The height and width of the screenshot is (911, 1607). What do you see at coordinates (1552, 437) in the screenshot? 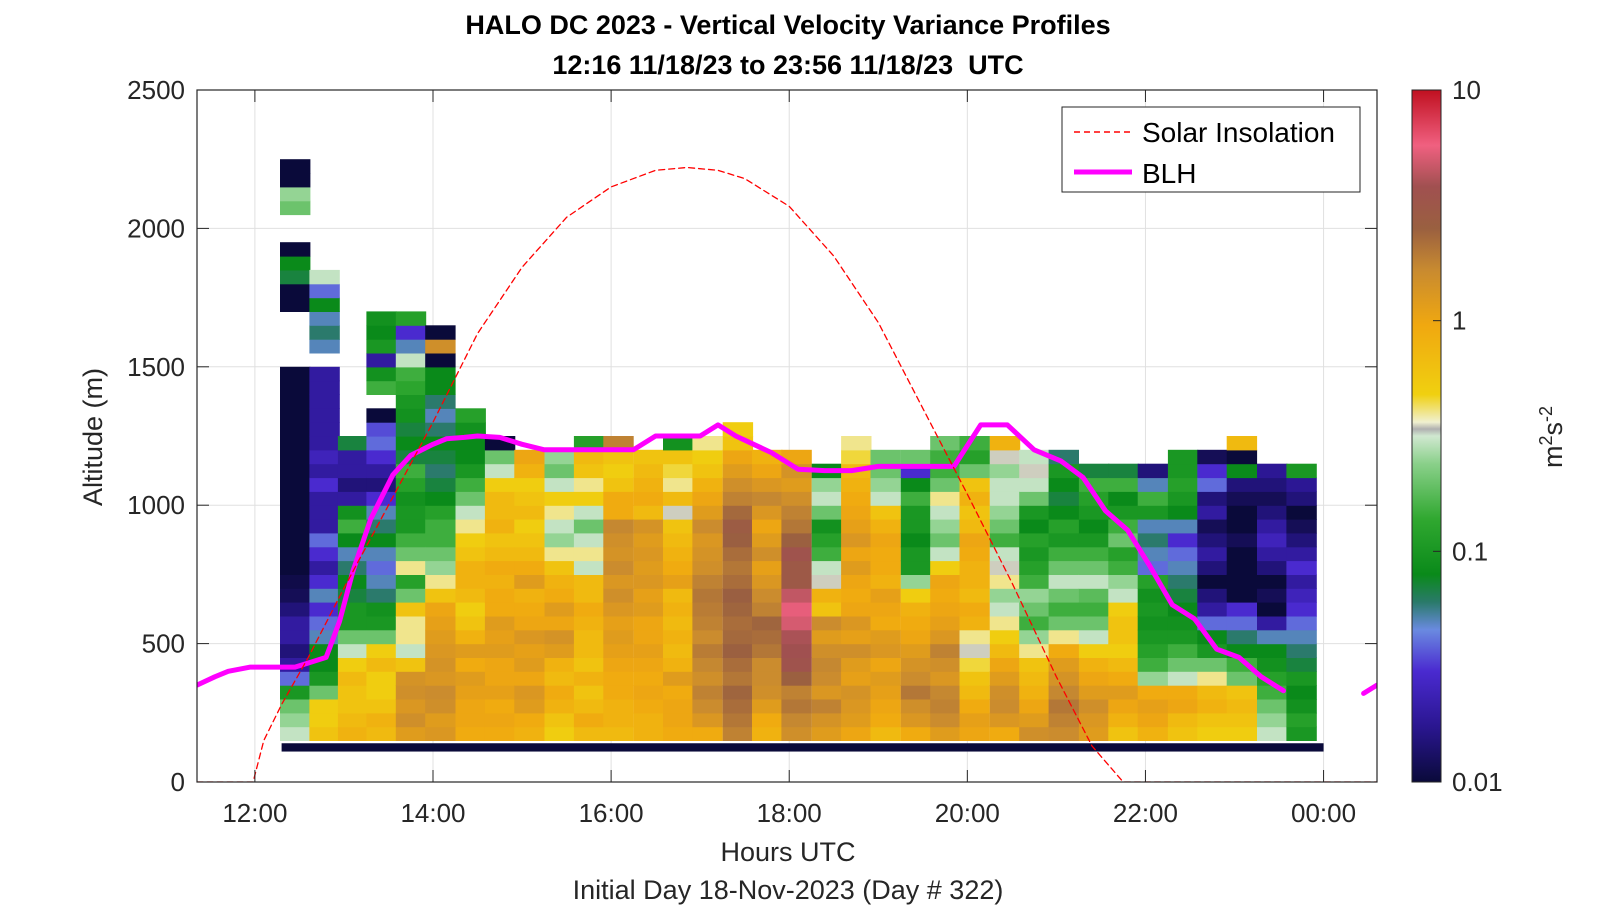
I see `colorbar-label: m2s-2` at bounding box center [1552, 437].